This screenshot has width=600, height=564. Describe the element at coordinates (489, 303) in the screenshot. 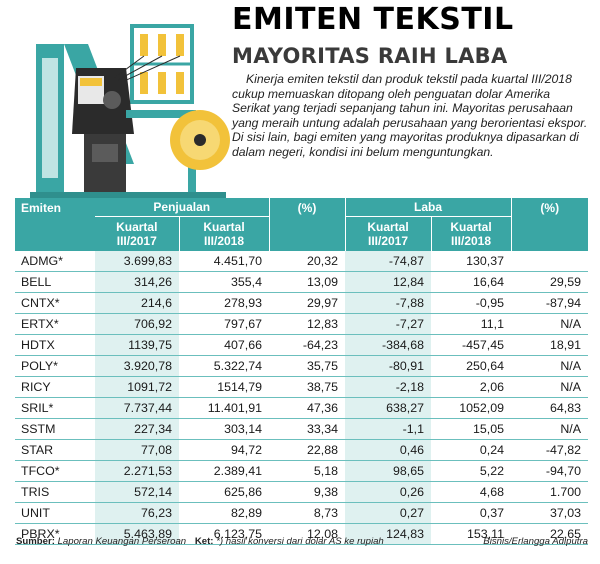

I see `cell-laba-q2018: -0,95` at that location.